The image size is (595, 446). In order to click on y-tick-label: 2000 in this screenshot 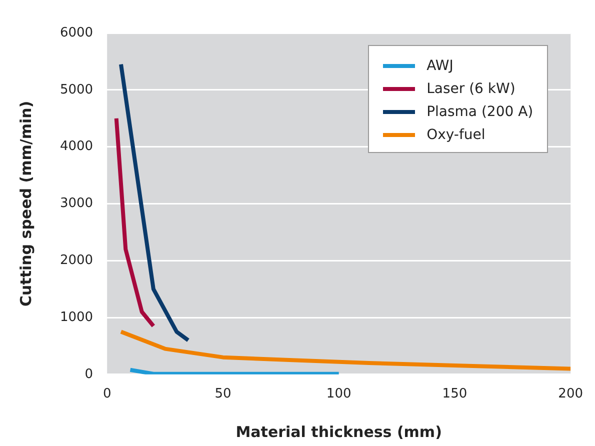, I will do `click(77, 260)`.